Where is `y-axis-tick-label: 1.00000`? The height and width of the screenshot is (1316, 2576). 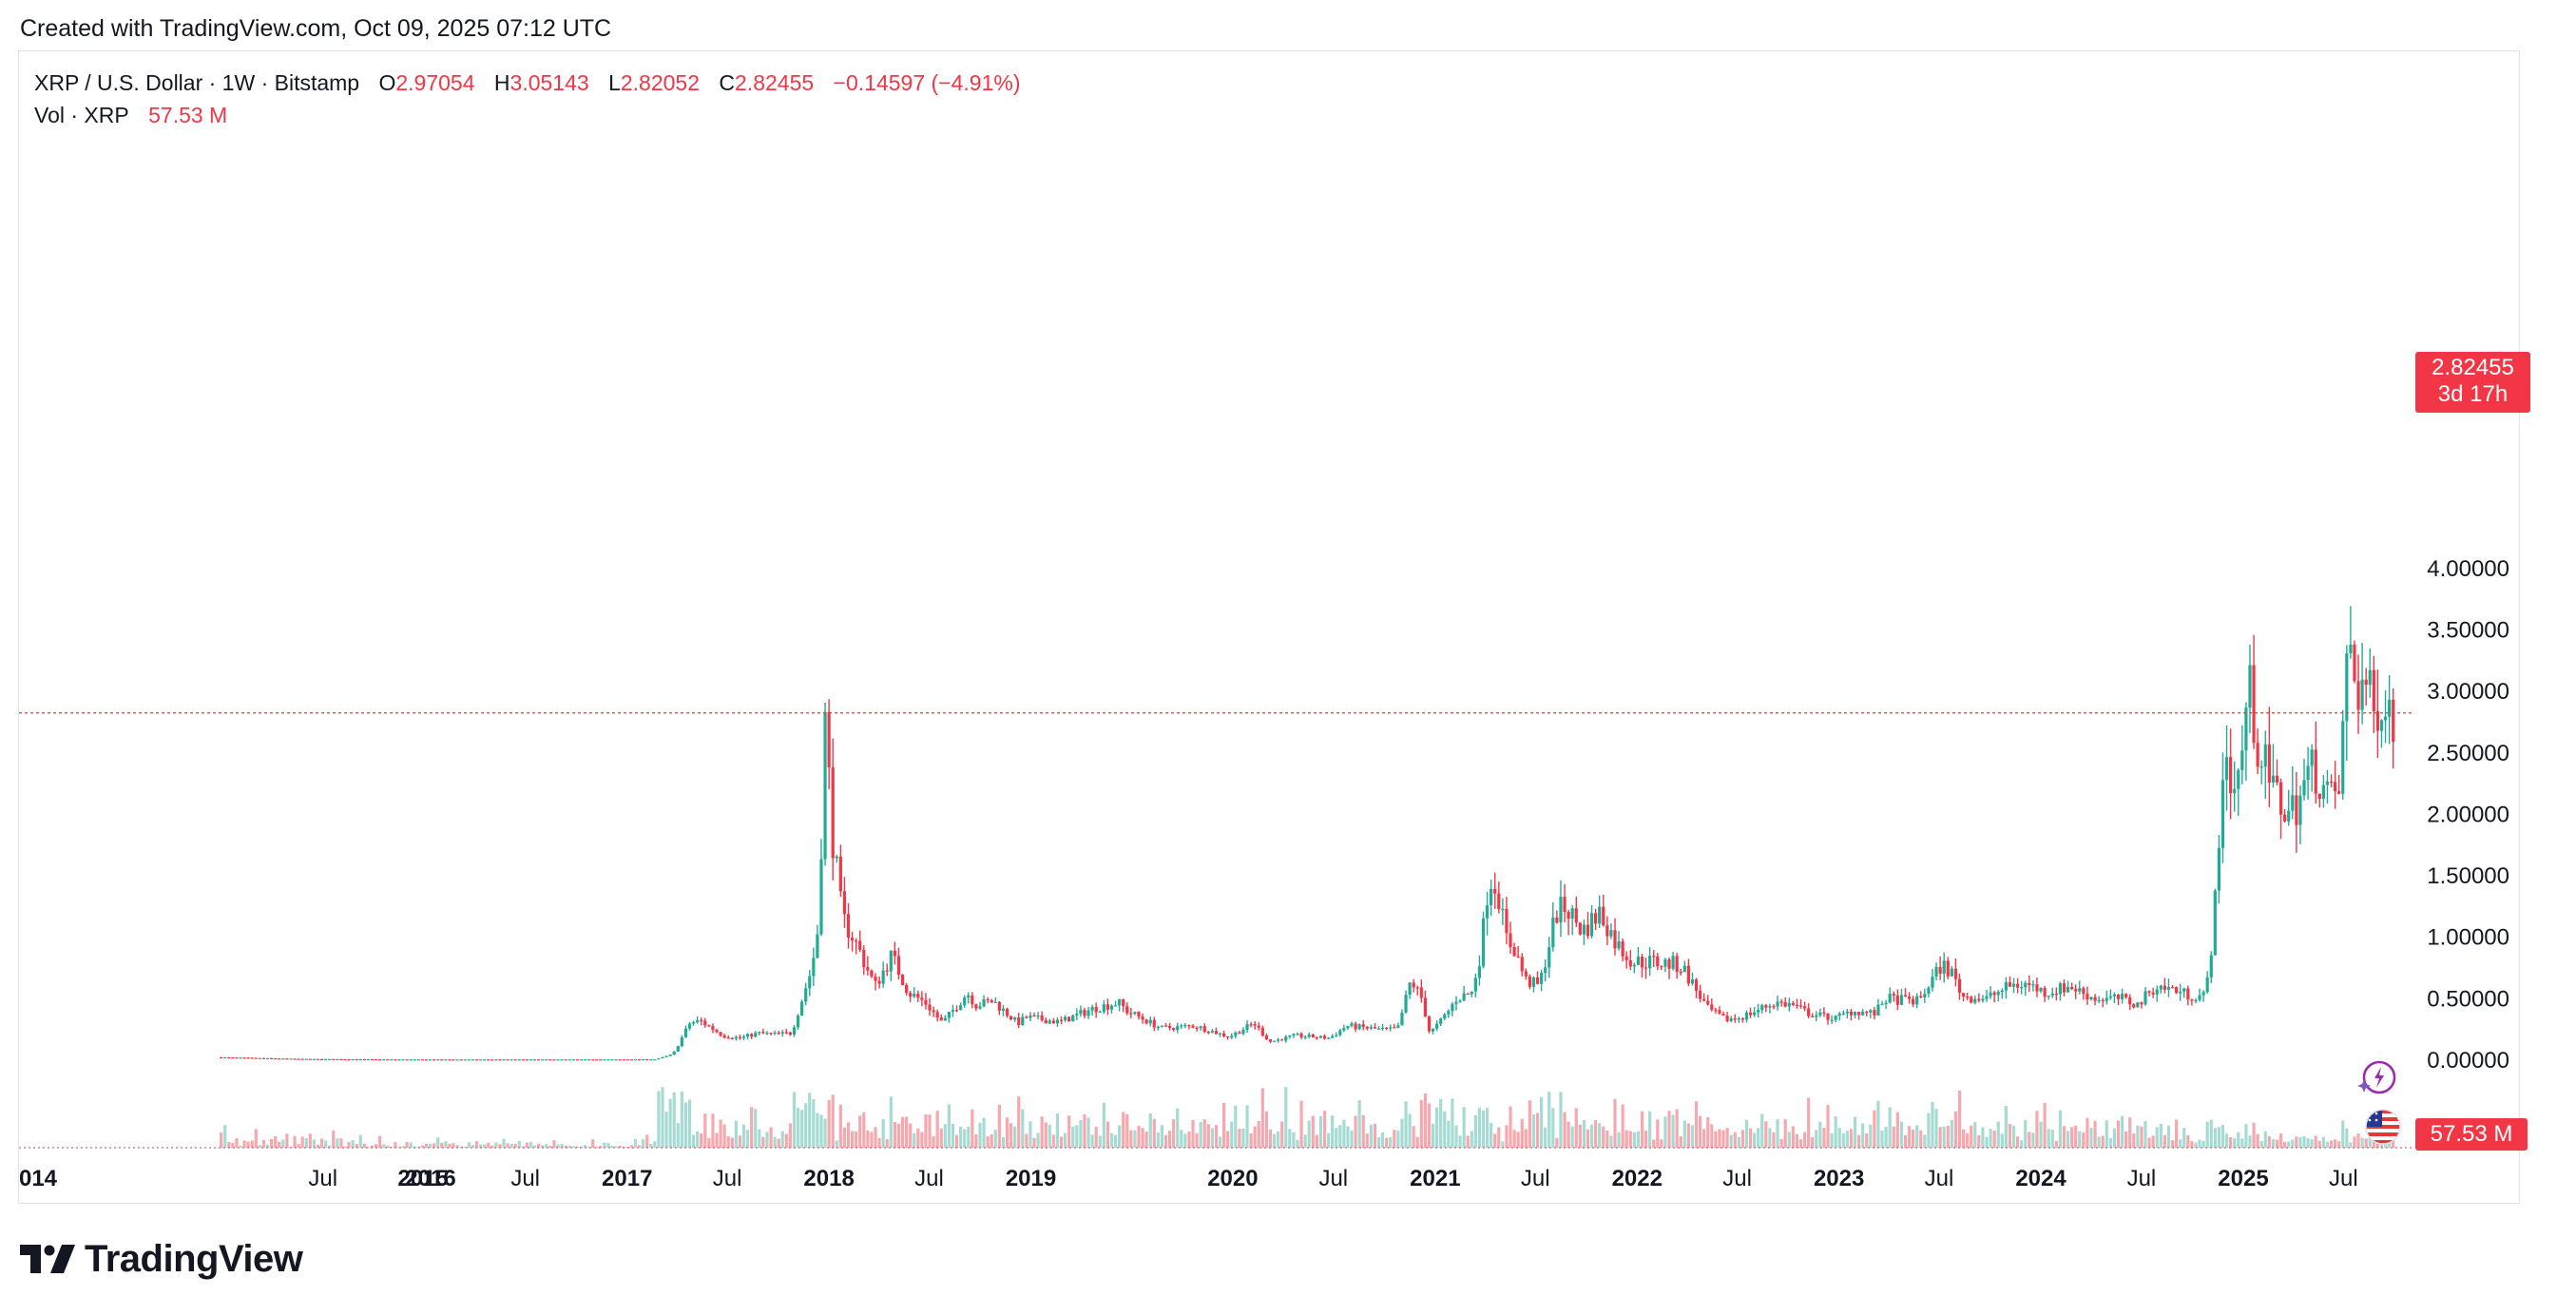 y-axis-tick-label: 1.00000 is located at coordinates (2468, 938).